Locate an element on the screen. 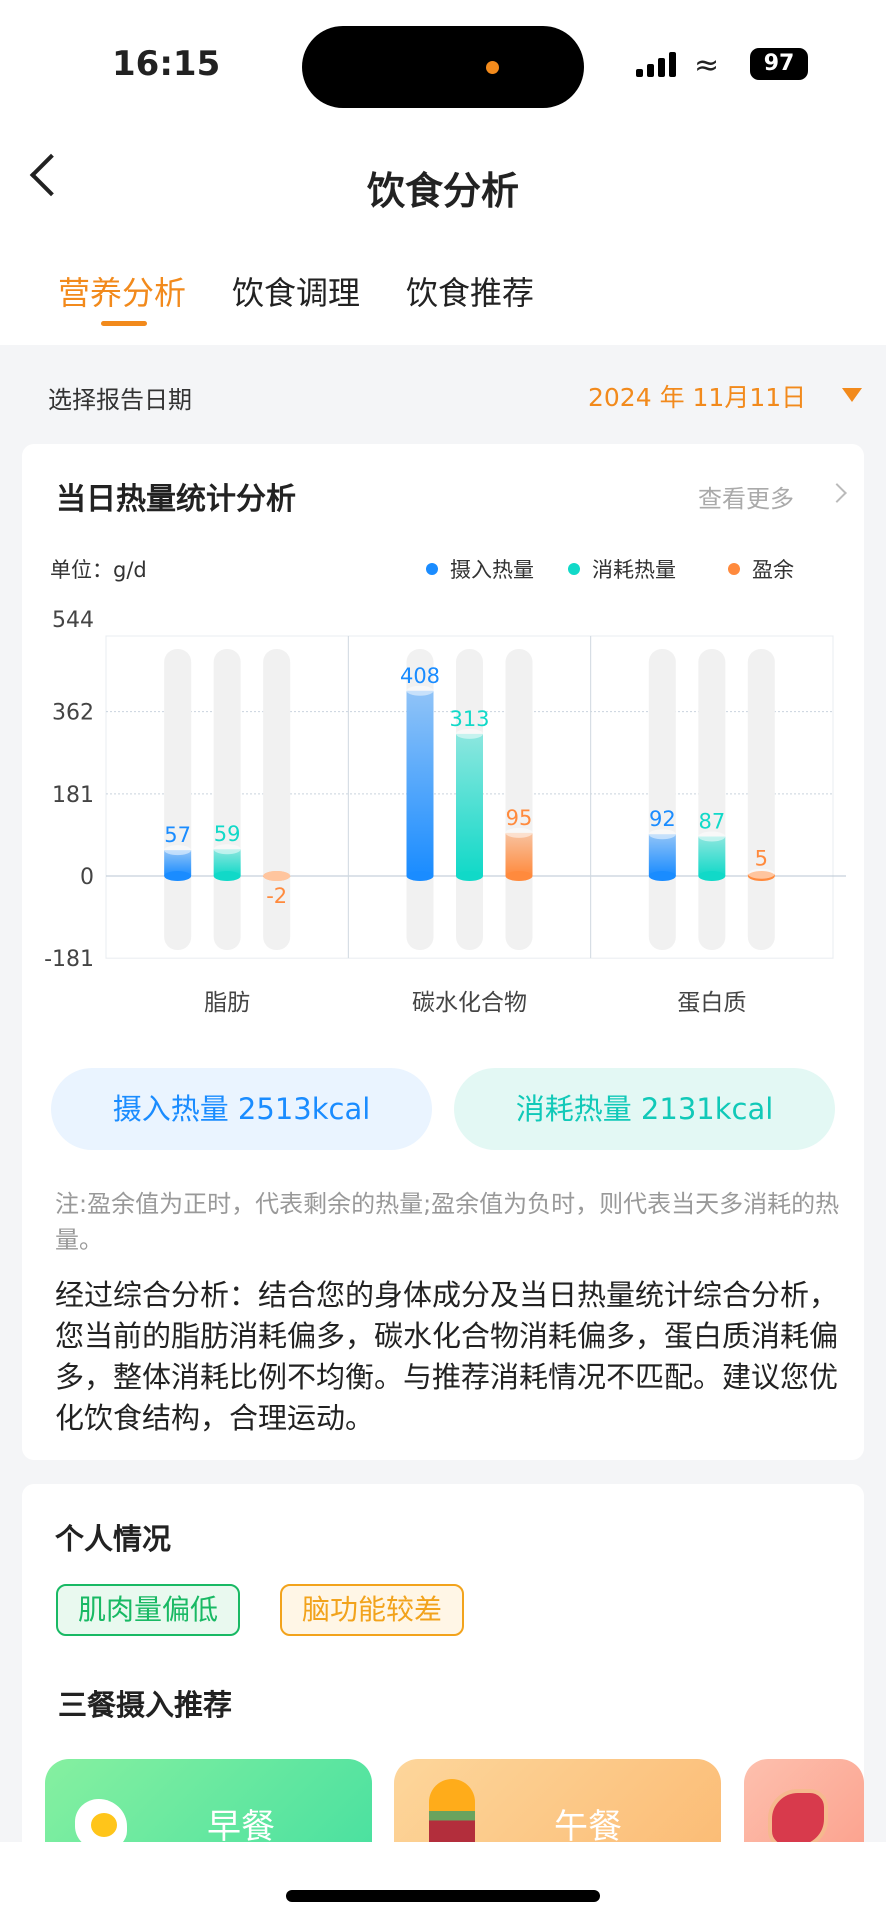 The image size is (886, 1920). unit-label: 单位：g/d is located at coordinates (98, 570).